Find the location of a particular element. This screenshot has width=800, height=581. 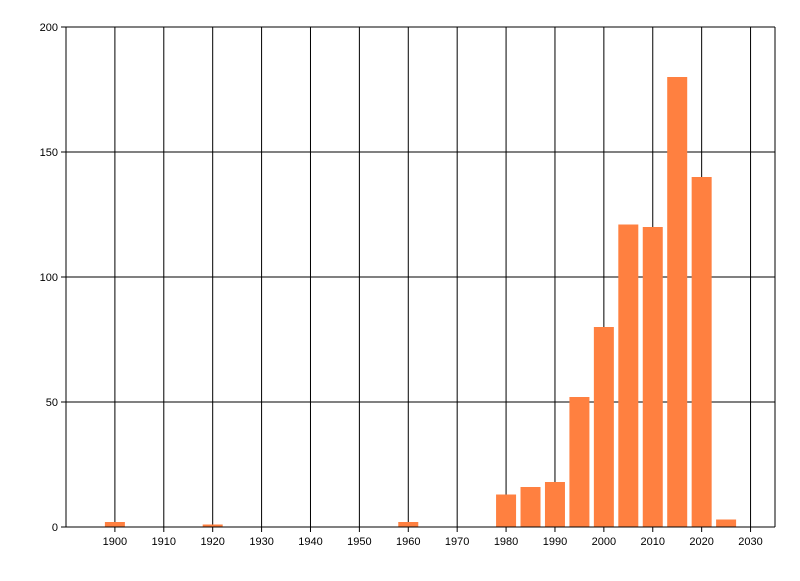

bar-1920 is located at coordinates (212, 525).